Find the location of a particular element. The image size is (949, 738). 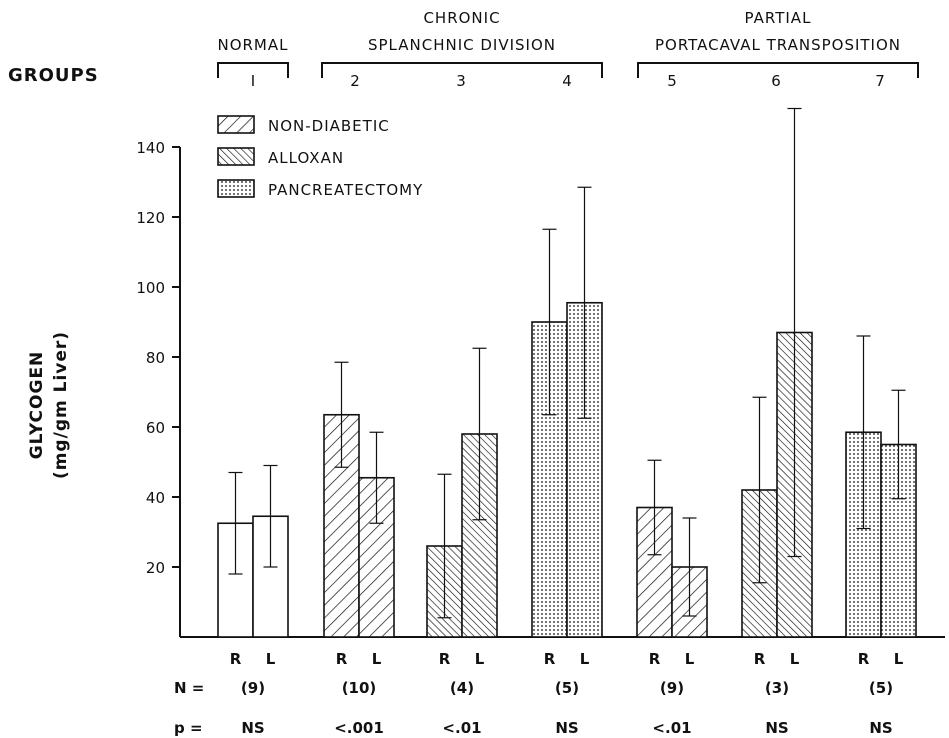

y-tick-label: 20 is located at coordinates (155, 568).